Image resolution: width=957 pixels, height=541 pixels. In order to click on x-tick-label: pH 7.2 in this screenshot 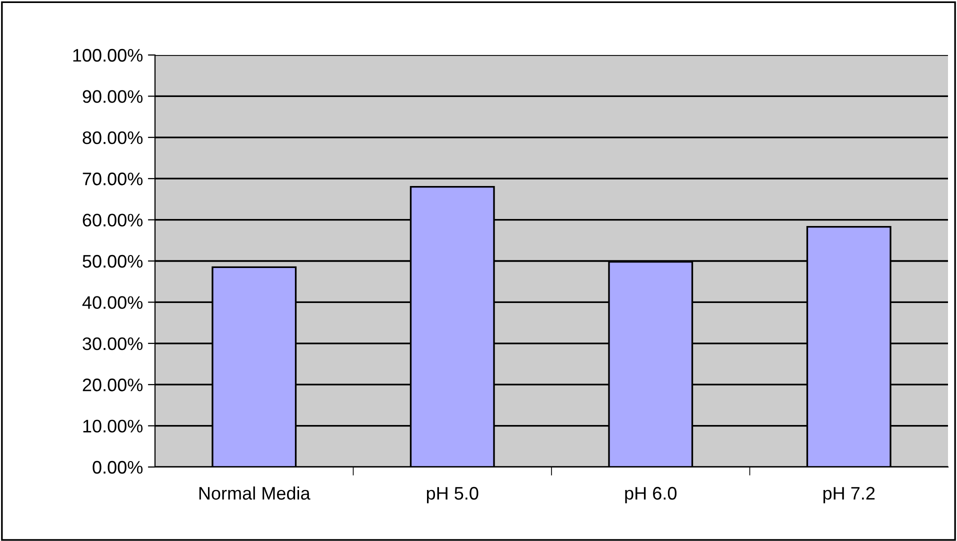, I will do `click(849, 495)`.